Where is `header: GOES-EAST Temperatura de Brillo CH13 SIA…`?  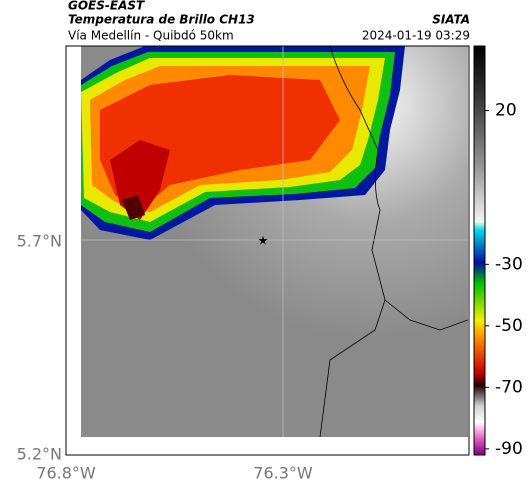
header: GOES-EAST Temperatura de Brillo CH13 SIA… is located at coordinates (269, 21).